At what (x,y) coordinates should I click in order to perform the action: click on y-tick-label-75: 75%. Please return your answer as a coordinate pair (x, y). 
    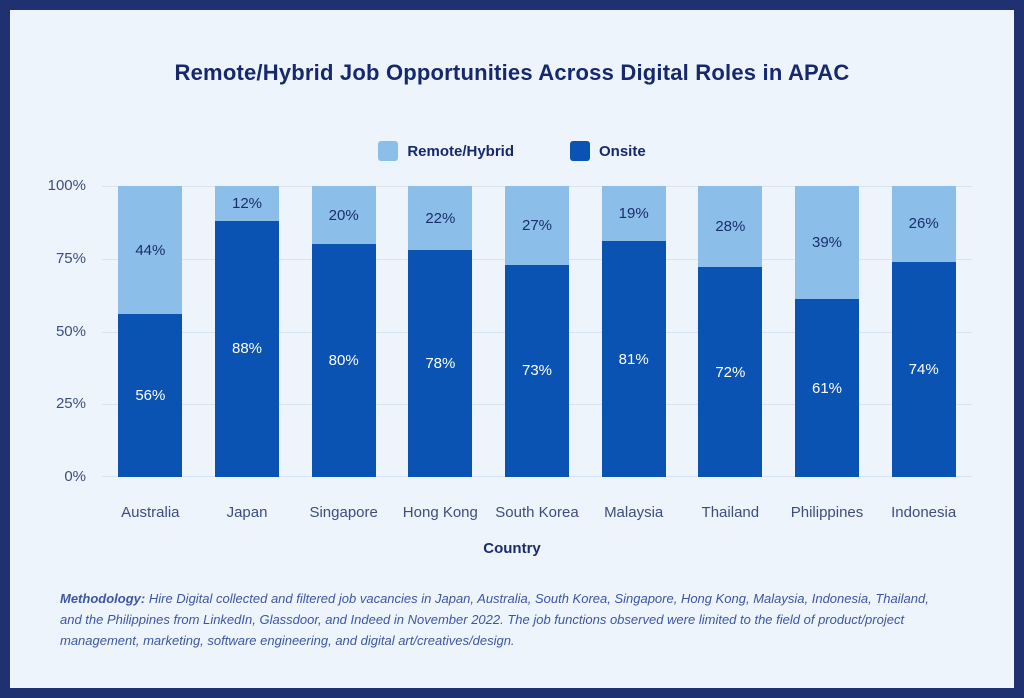
    Looking at the image, I should click on (70, 258).